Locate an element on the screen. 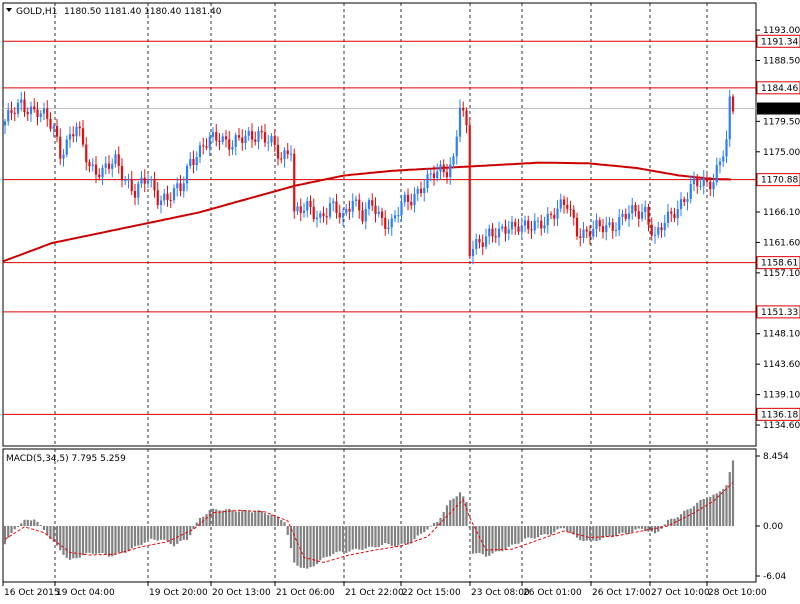  macd-header-label: MACD(5,34,5) 7.795 5.259 is located at coordinates (66, 459).